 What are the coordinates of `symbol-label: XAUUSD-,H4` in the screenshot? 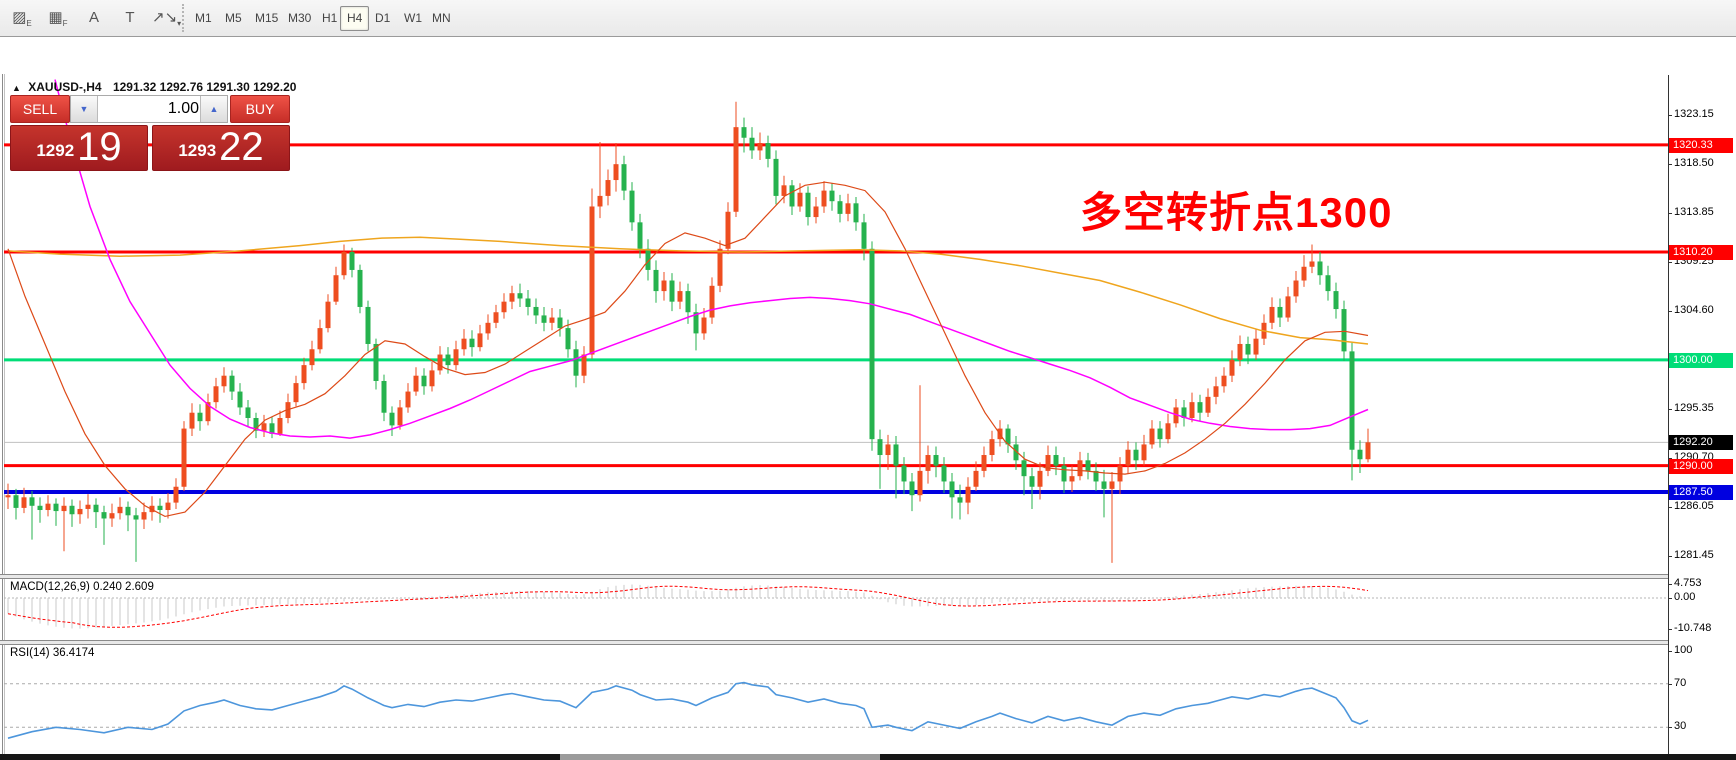 It's located at (65, 87).